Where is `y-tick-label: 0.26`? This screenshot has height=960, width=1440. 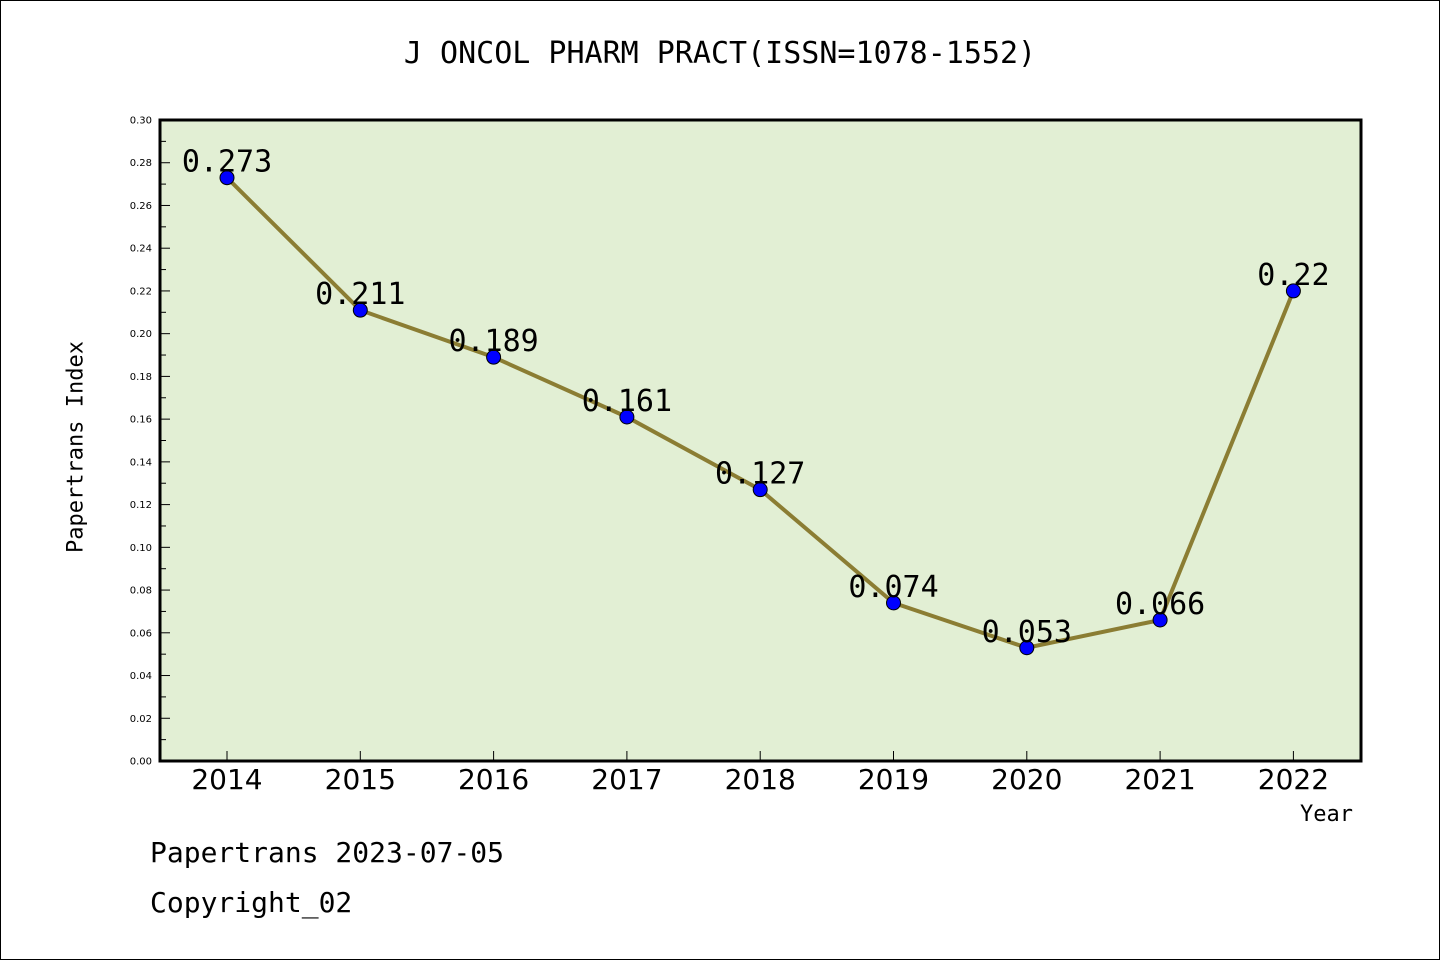
y-tick-label: 0.26 is located at coordinates (141, 206).